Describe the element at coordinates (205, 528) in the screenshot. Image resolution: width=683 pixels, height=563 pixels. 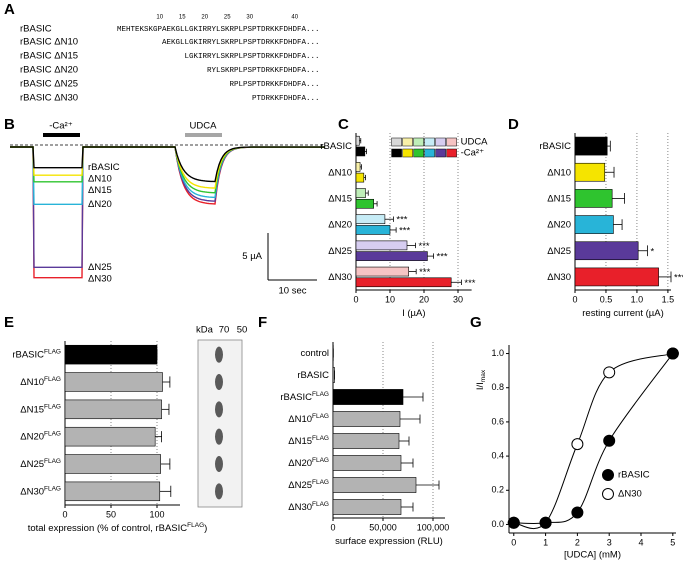
I see `x-axis-text: )` at that location.